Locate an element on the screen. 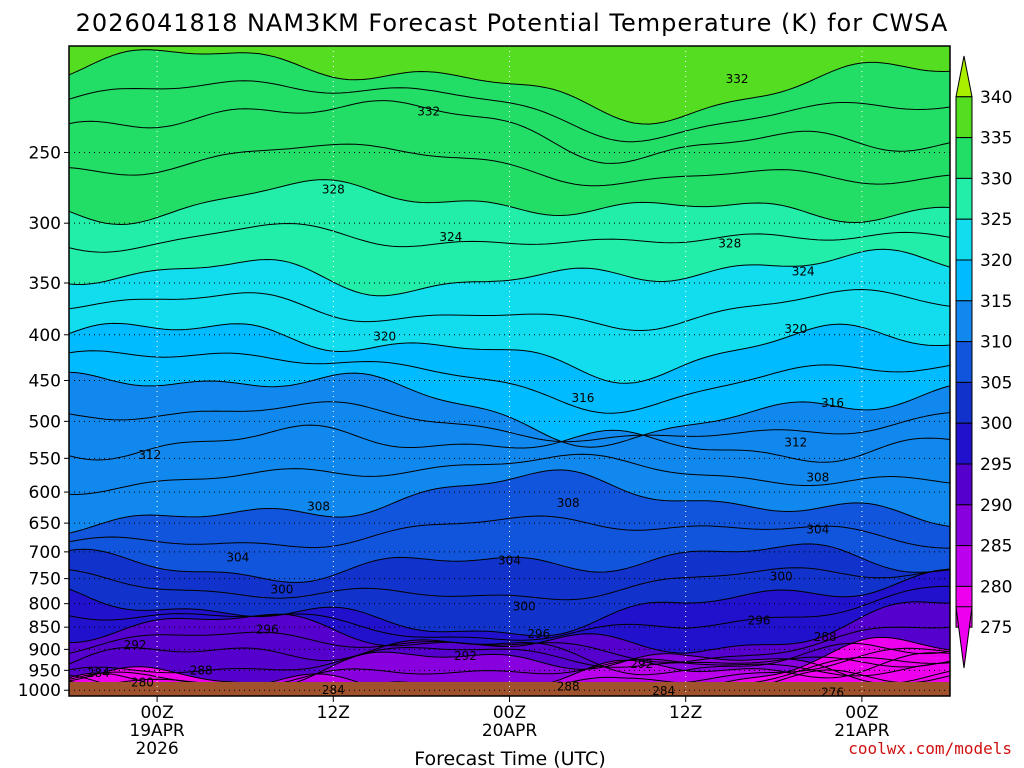 The image size is (1024, 768). y-tick-label: 550 is located at coordinates (45, 459).